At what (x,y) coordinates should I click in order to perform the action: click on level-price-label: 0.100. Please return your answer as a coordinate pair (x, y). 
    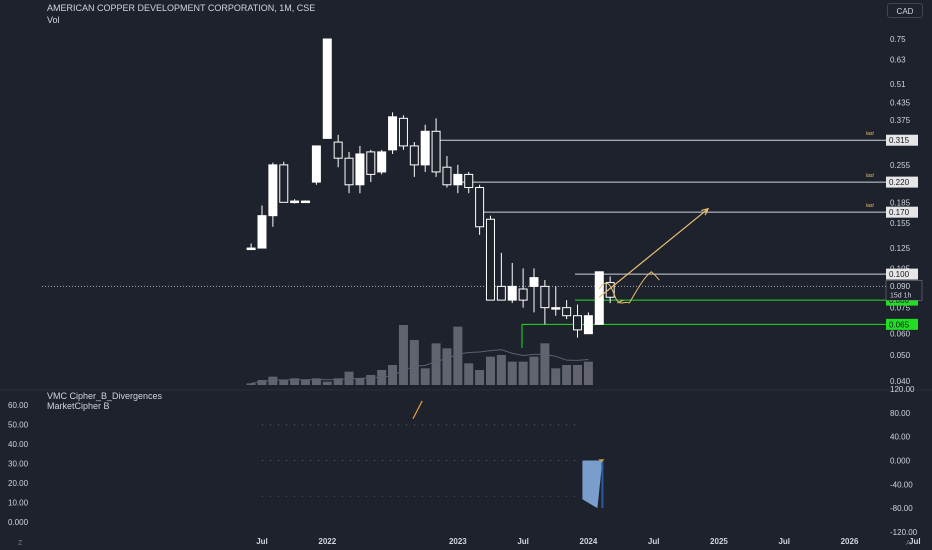
    Looking at the image, I should click on (899, 274).